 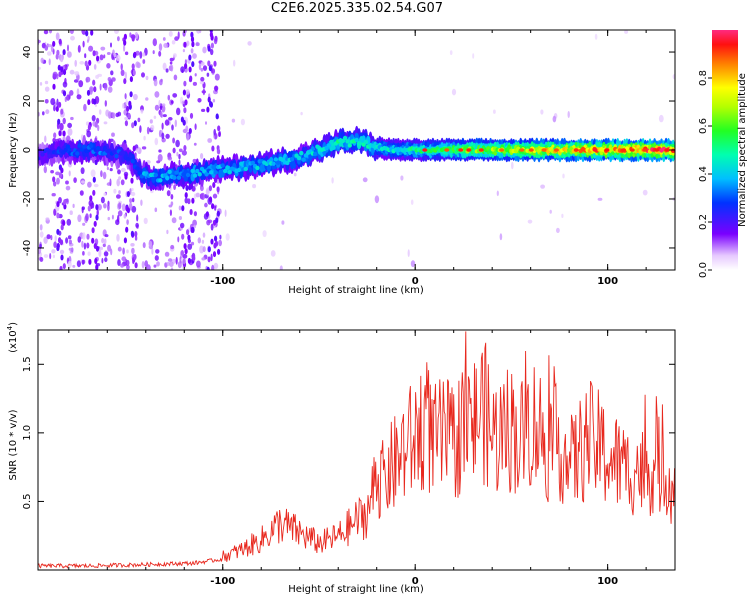 What do you see at coordinates (703, 222) in the screenshot?
I see `colorbar-tick-label: 0.2` at bounding box center [703, 222].